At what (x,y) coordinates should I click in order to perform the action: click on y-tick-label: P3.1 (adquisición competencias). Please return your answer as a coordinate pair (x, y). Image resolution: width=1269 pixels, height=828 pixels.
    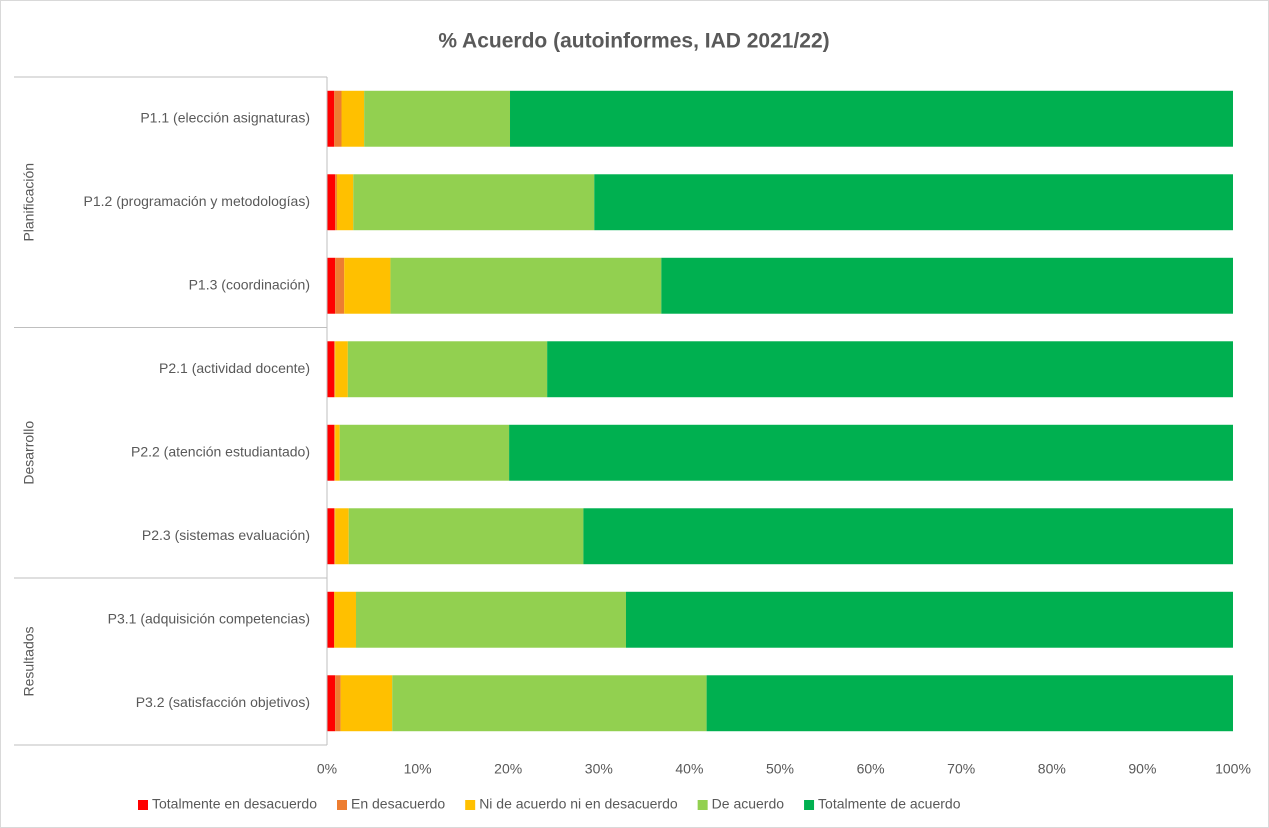
    Looking at the image, I should click on (209, 618).